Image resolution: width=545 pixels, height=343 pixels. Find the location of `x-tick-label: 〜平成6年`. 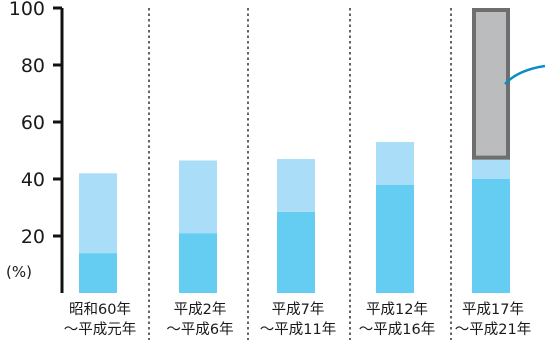

x-tick-label: 〜平成6年 is located at coordinates (199, 329).